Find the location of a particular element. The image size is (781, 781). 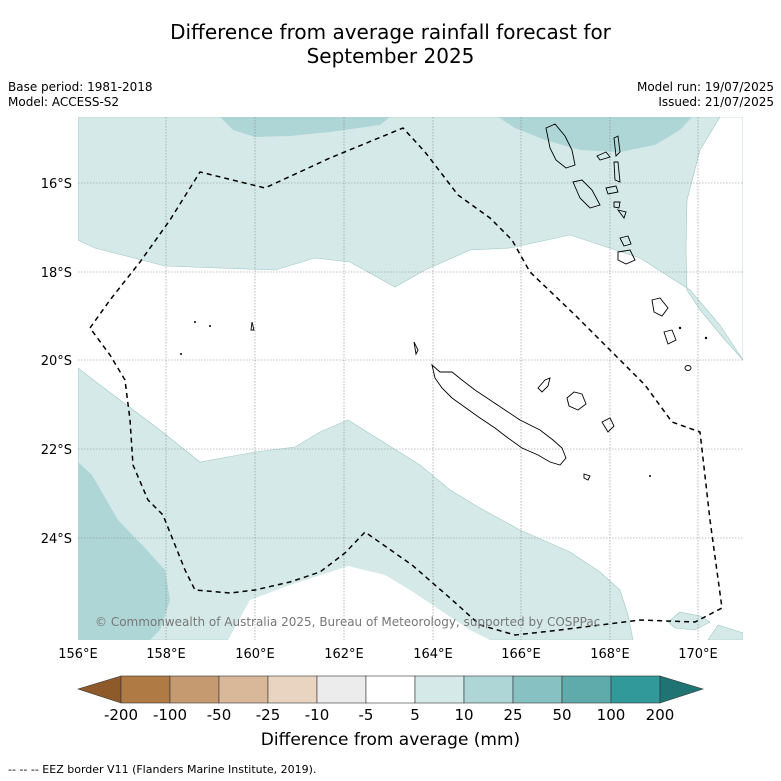

lat-label: 24°S is located at coordinates (56, 539).